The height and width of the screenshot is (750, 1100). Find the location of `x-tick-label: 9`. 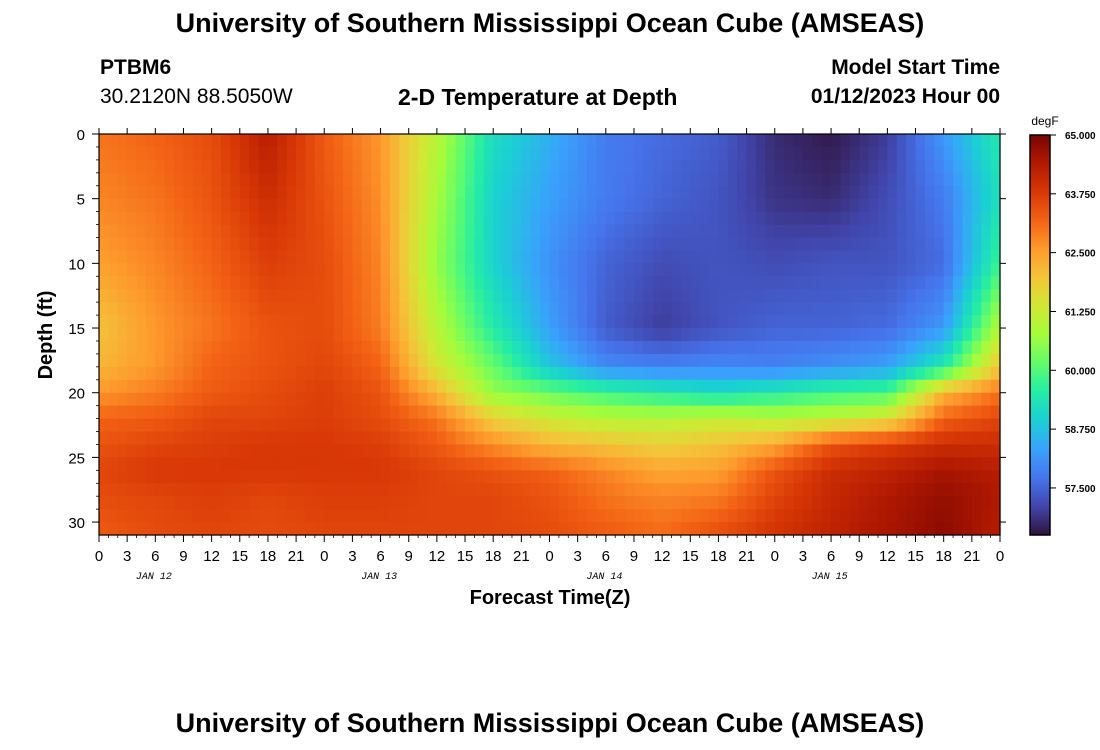

x-tick-label: 9 is located at coordinates (634, 556).